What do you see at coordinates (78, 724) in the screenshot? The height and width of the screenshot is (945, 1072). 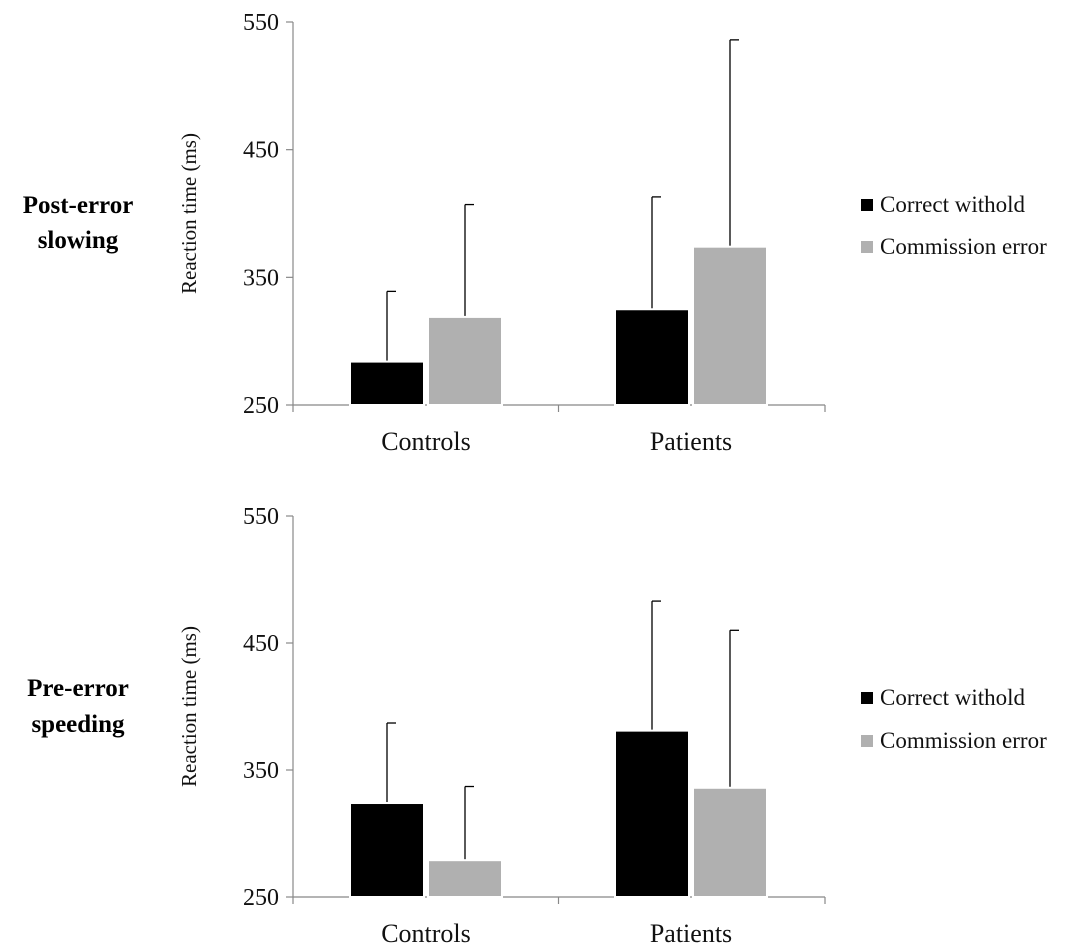 I see `panel-side-label: speeding` at bounding box center [78, 724].